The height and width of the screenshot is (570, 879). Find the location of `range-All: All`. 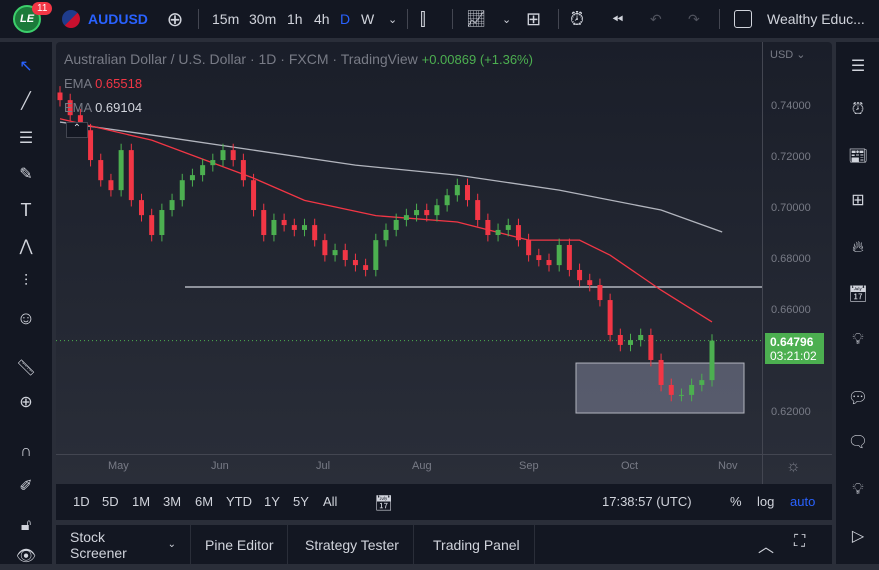

range-All: All is located at coordinates (330, 501).